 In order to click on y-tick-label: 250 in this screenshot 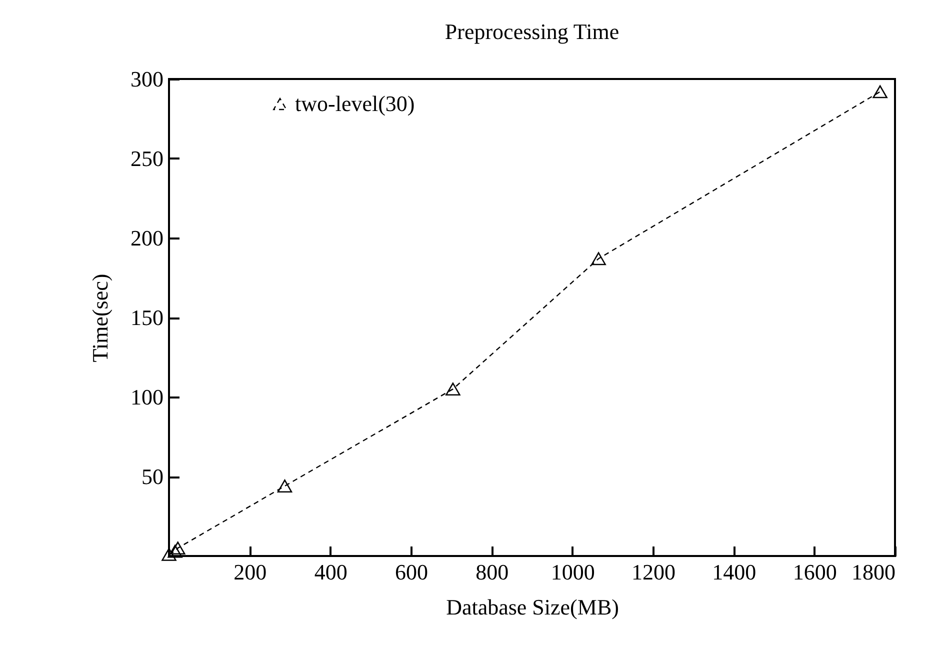, I will do `click(147, 158)`.